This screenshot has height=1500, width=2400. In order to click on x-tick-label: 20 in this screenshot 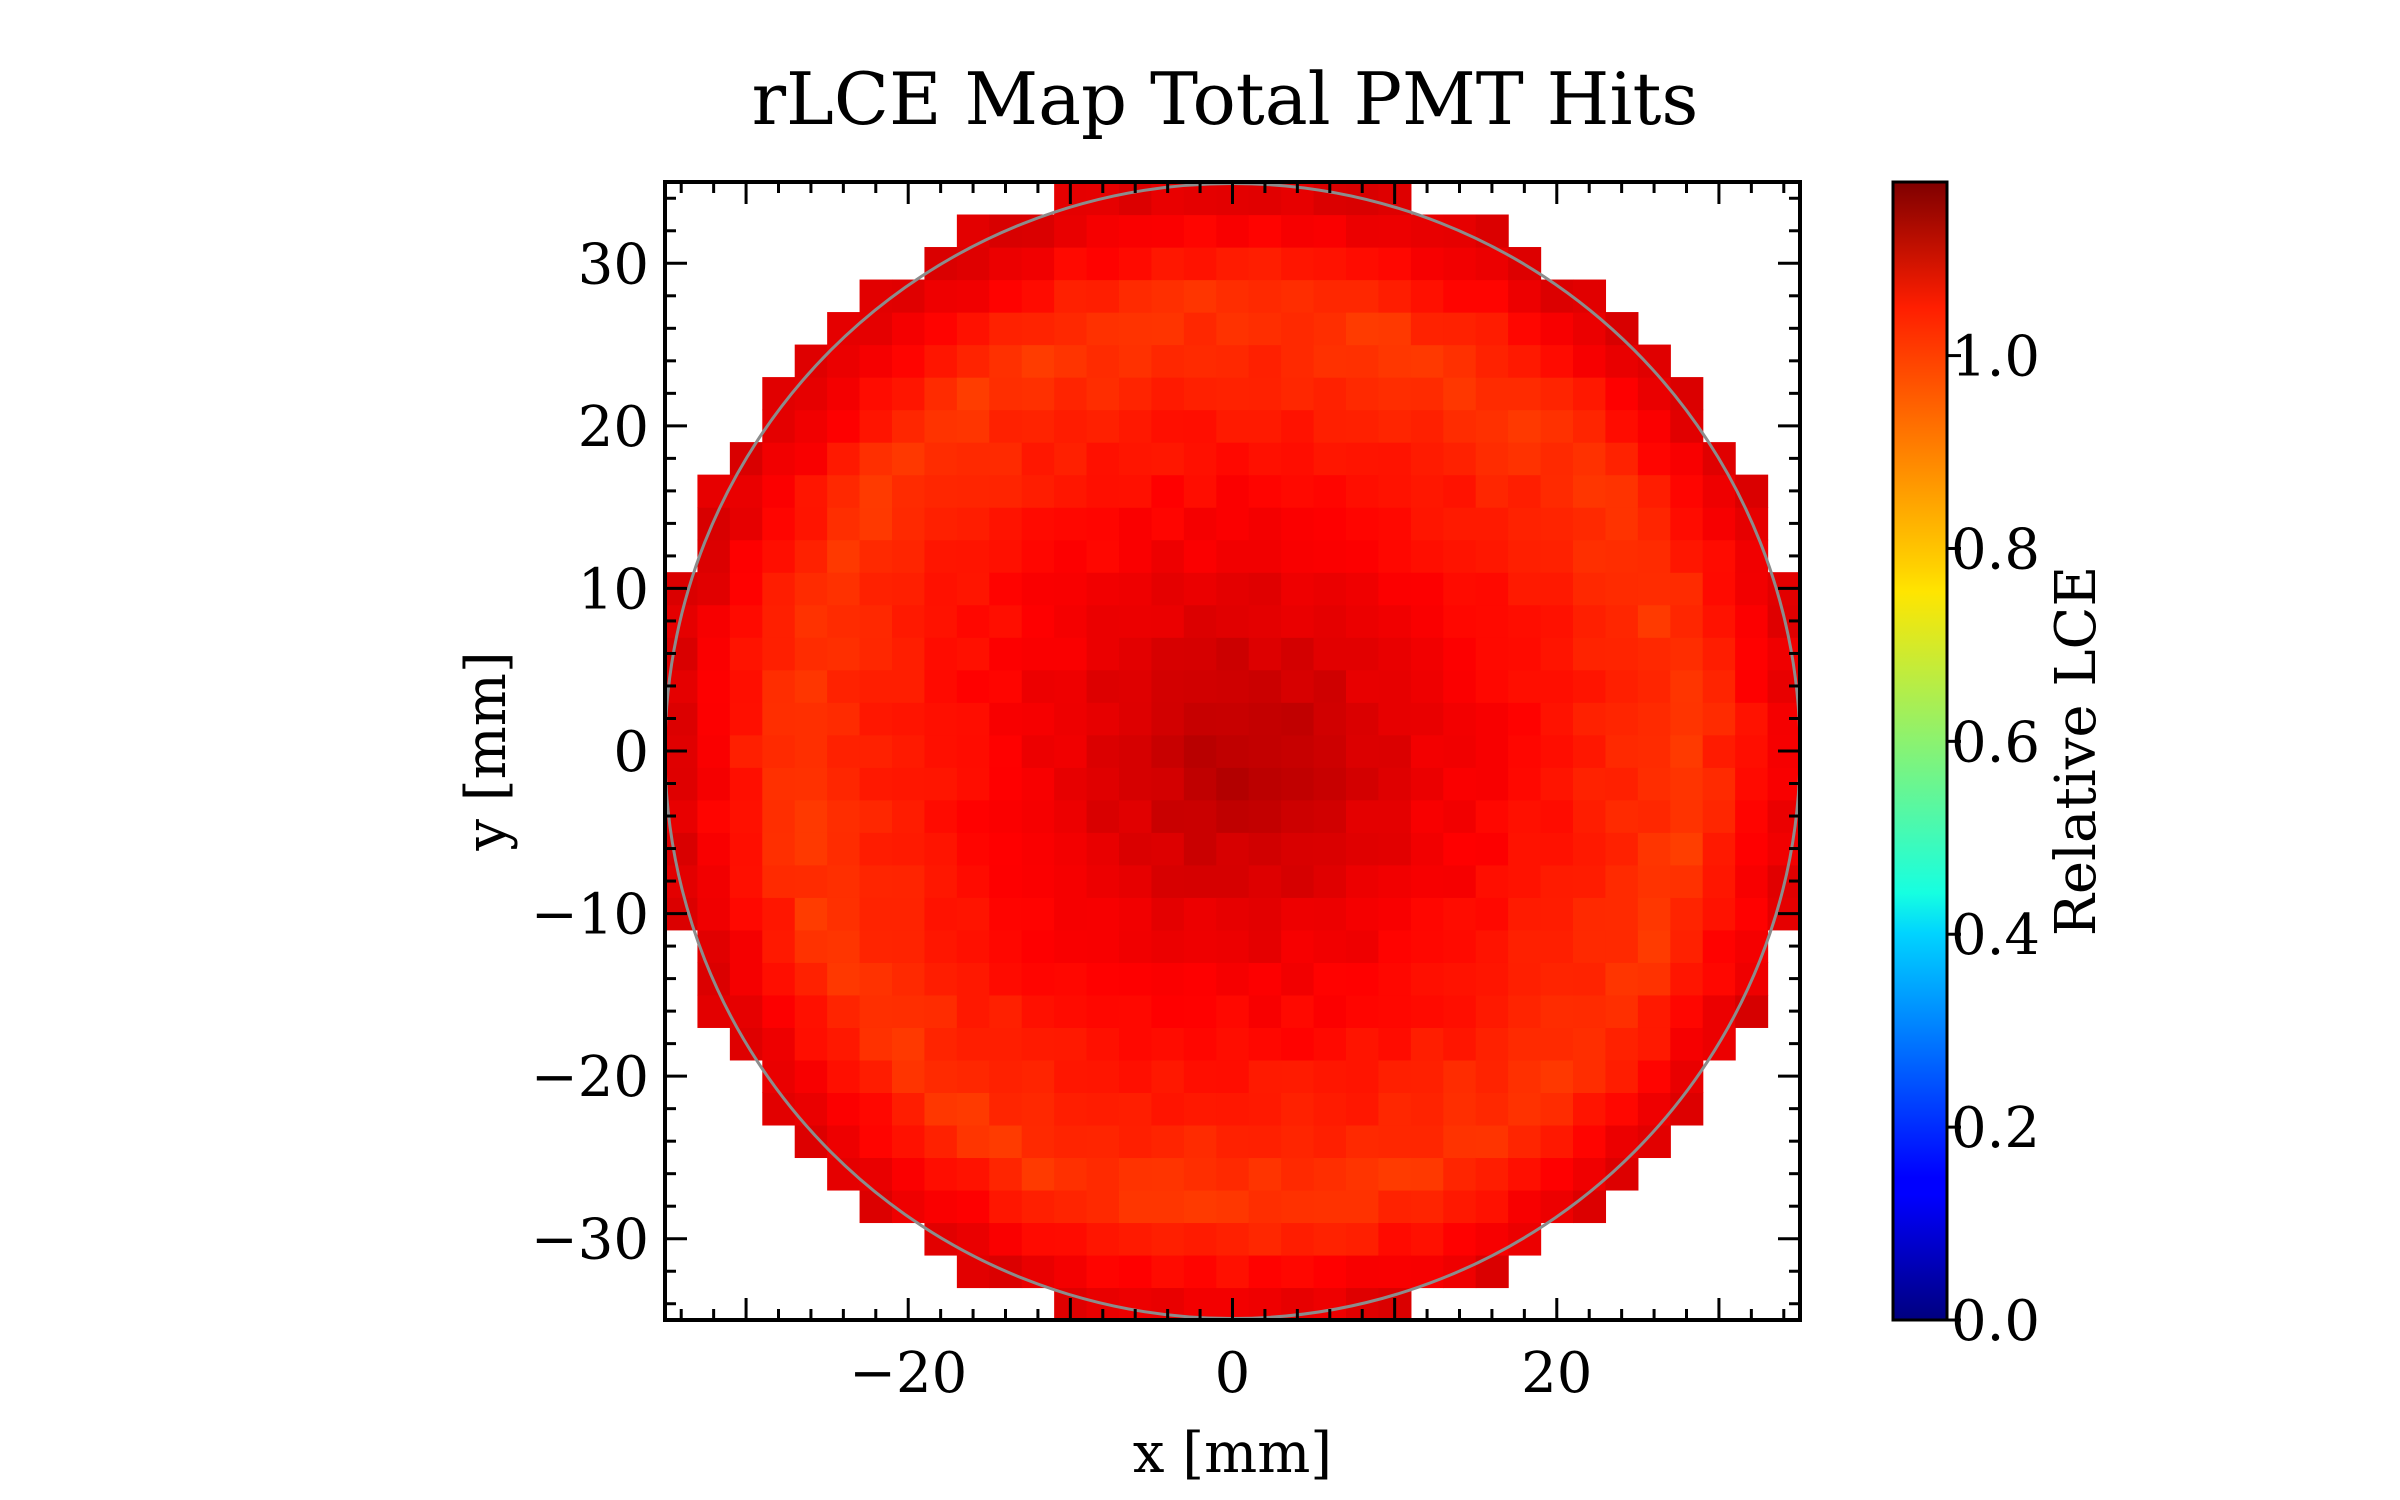, I will do `click(1556, 1373)`.